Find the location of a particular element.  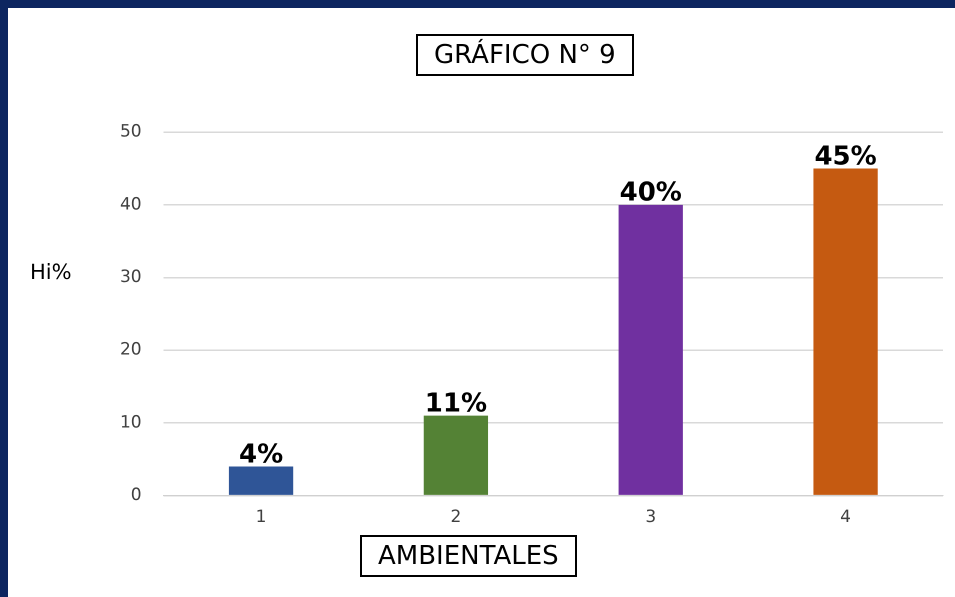

chart-title: GRÁFICO N° 9 is located at coordinates (525, 55).